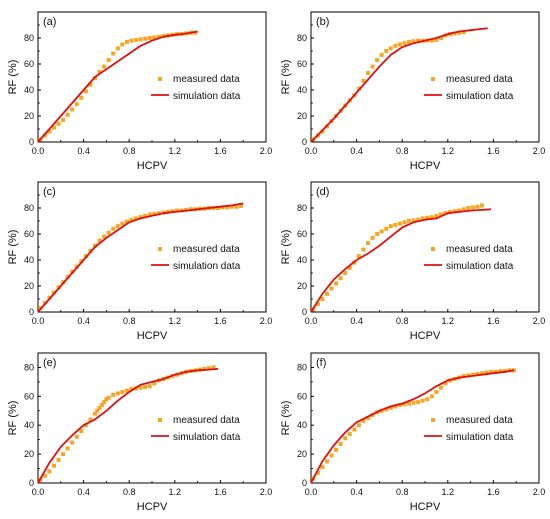  Describe the element at coordinates (322, 192) in the screenshot. I see `panel-label: (d)` at that location.